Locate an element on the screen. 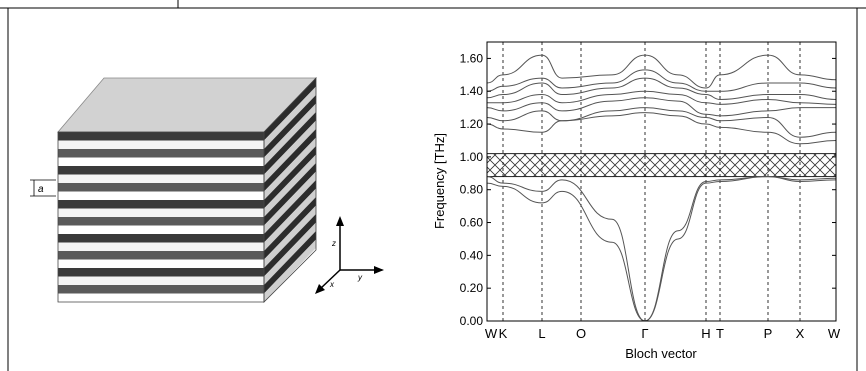 This screenshot has width=866, height=371. x-tick-label: Γ is located at coordinates (644, 333).